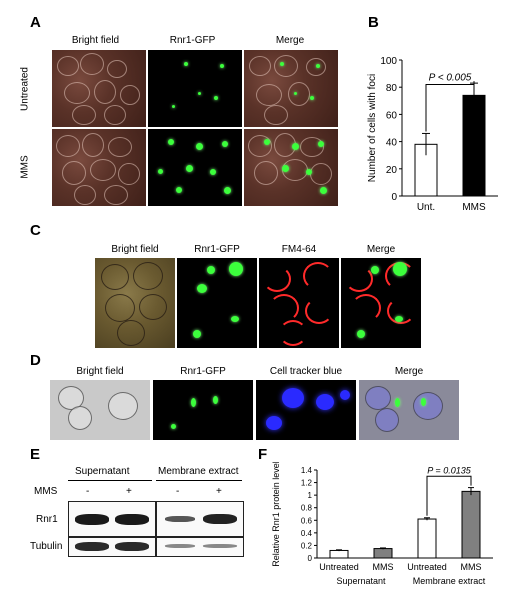 Image resolution: width=520 pixels, height=607 pixels. Describe the element at coordinates (203, 371) in the screenshot. I see `col-header-d-rnr1-gfp: Rnr1-GFP` at that location.